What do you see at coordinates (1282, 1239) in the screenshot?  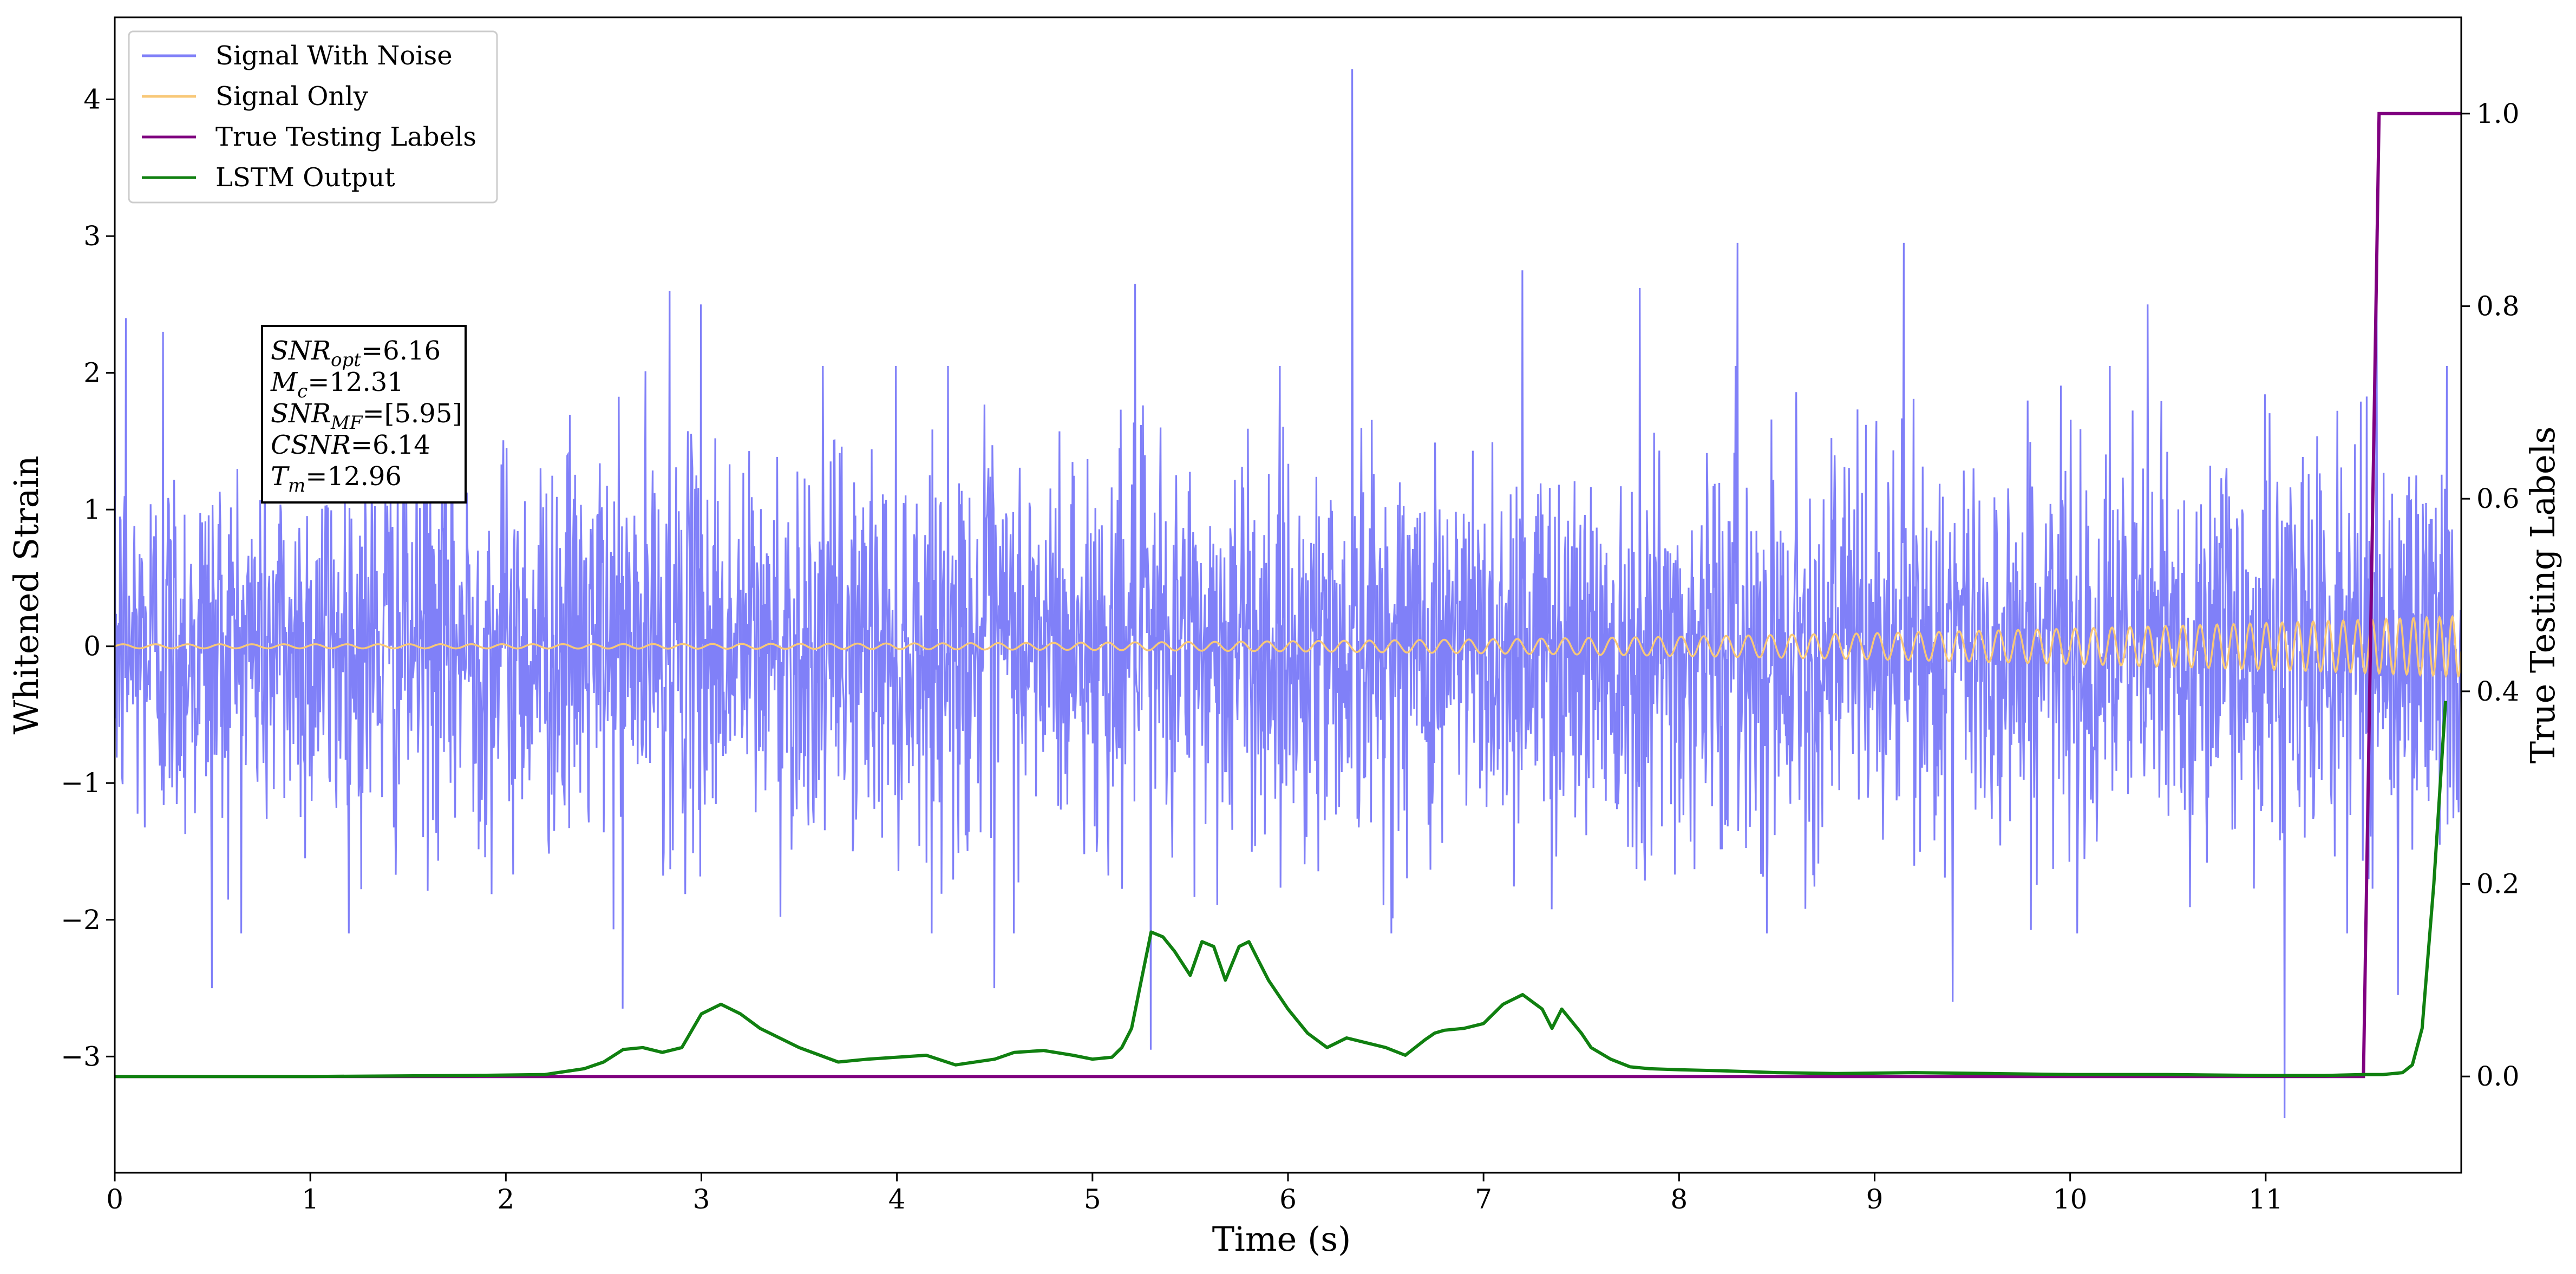 I see `x-axis-title: Time (s)` at bounding box center [1282, 1239].